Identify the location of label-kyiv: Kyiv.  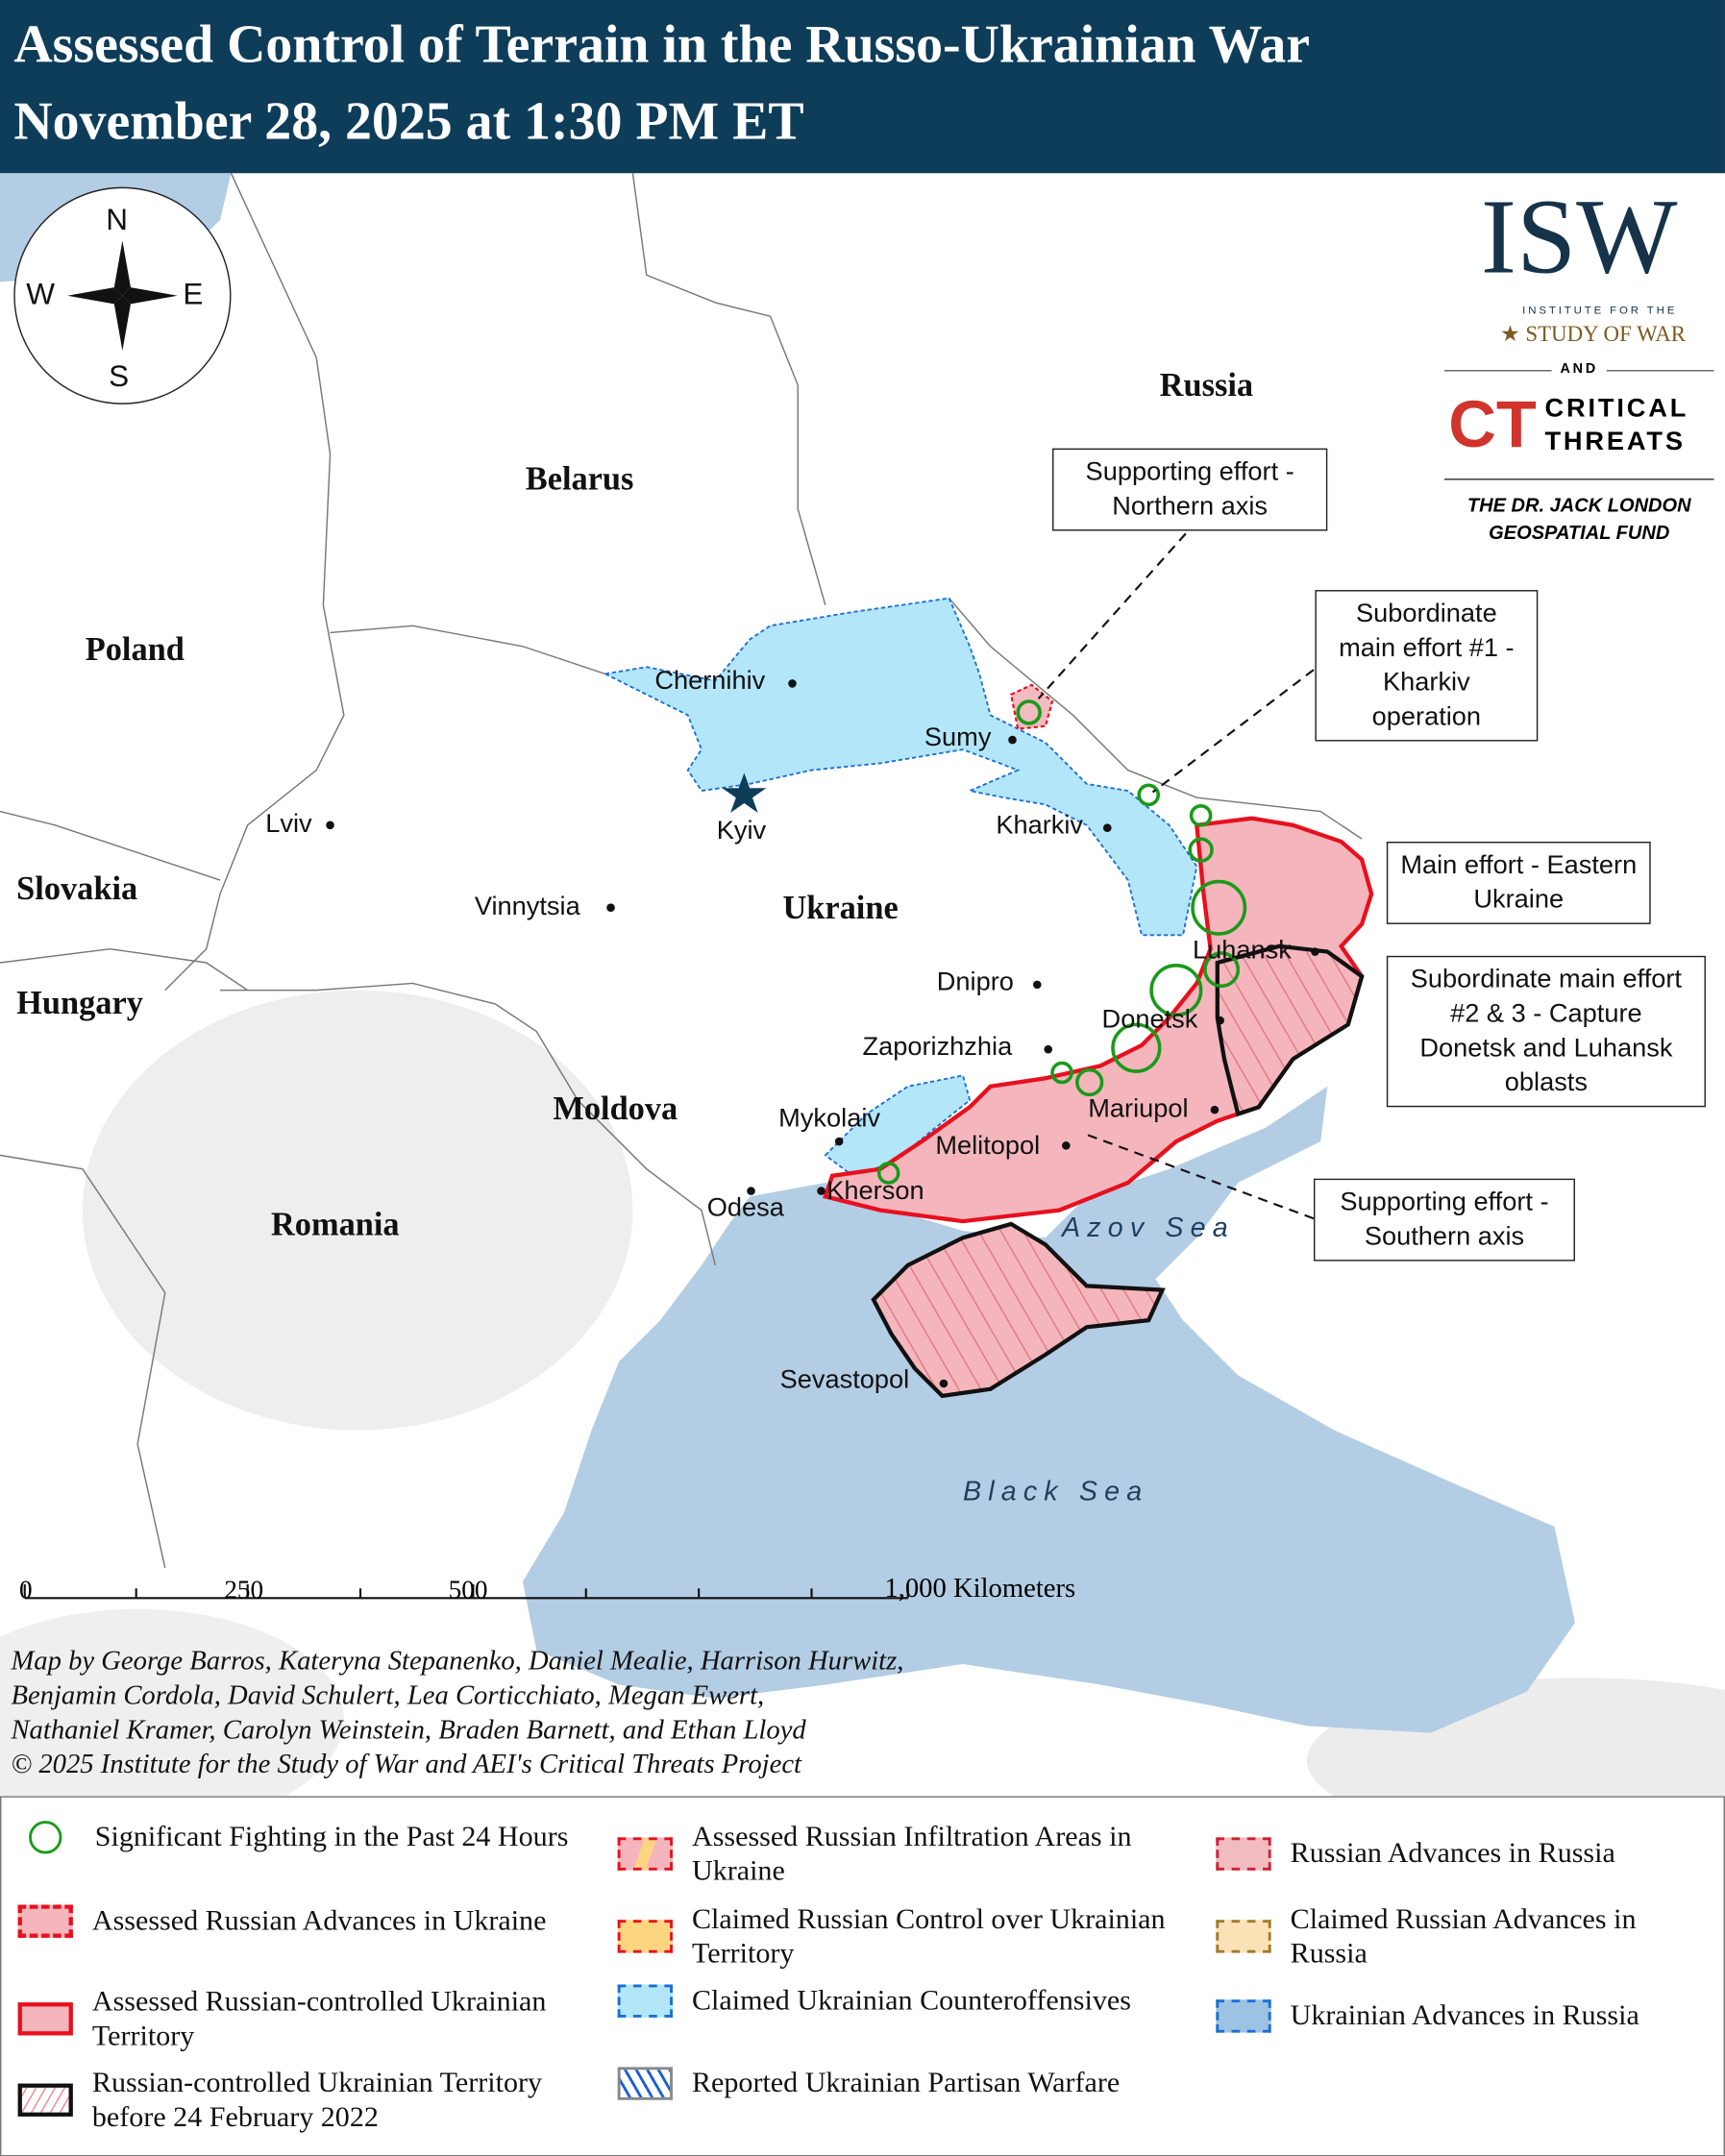
(741, 831).